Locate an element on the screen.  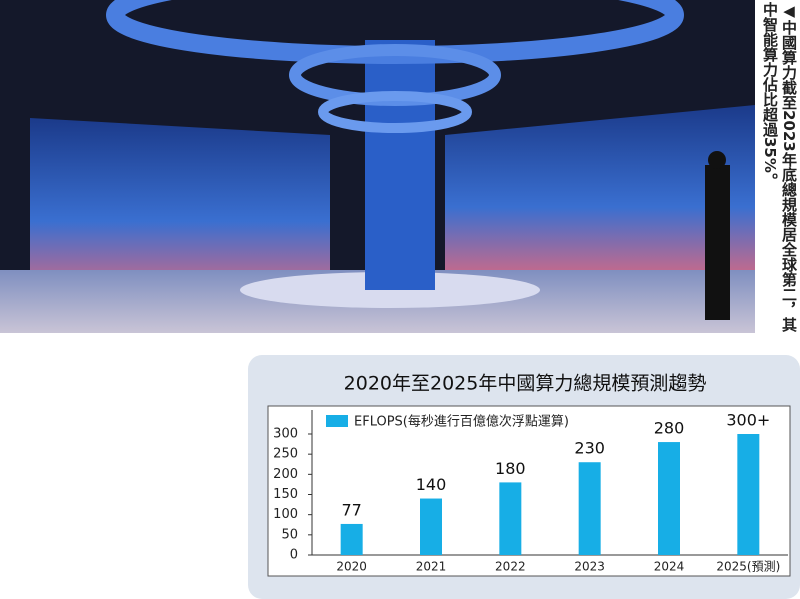
x-tick-label: 2021 is located at coordinates (431, 567).